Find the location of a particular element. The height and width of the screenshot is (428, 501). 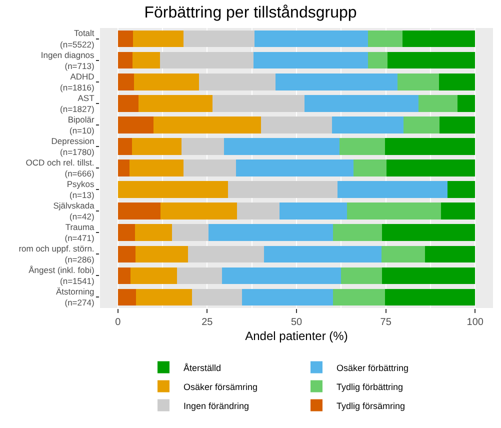

x-tick-label: 0 is located at coordinates (118, 322).